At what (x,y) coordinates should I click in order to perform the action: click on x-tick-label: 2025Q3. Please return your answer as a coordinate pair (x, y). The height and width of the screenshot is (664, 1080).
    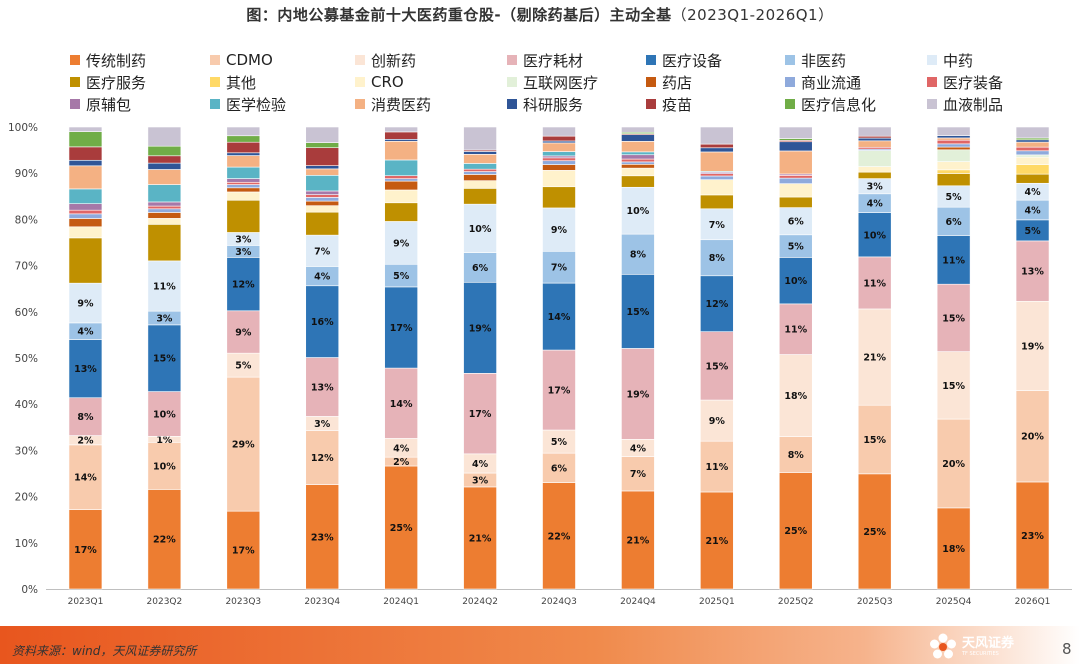
    Looking at the image, I should click on (875, 602).